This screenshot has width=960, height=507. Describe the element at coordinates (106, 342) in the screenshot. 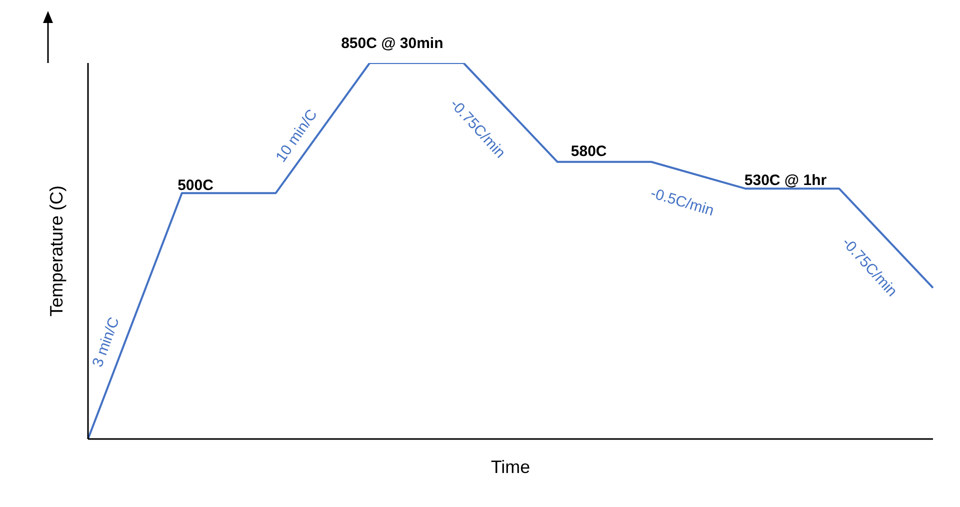

I see `annotation: 3 min/C` at that location.